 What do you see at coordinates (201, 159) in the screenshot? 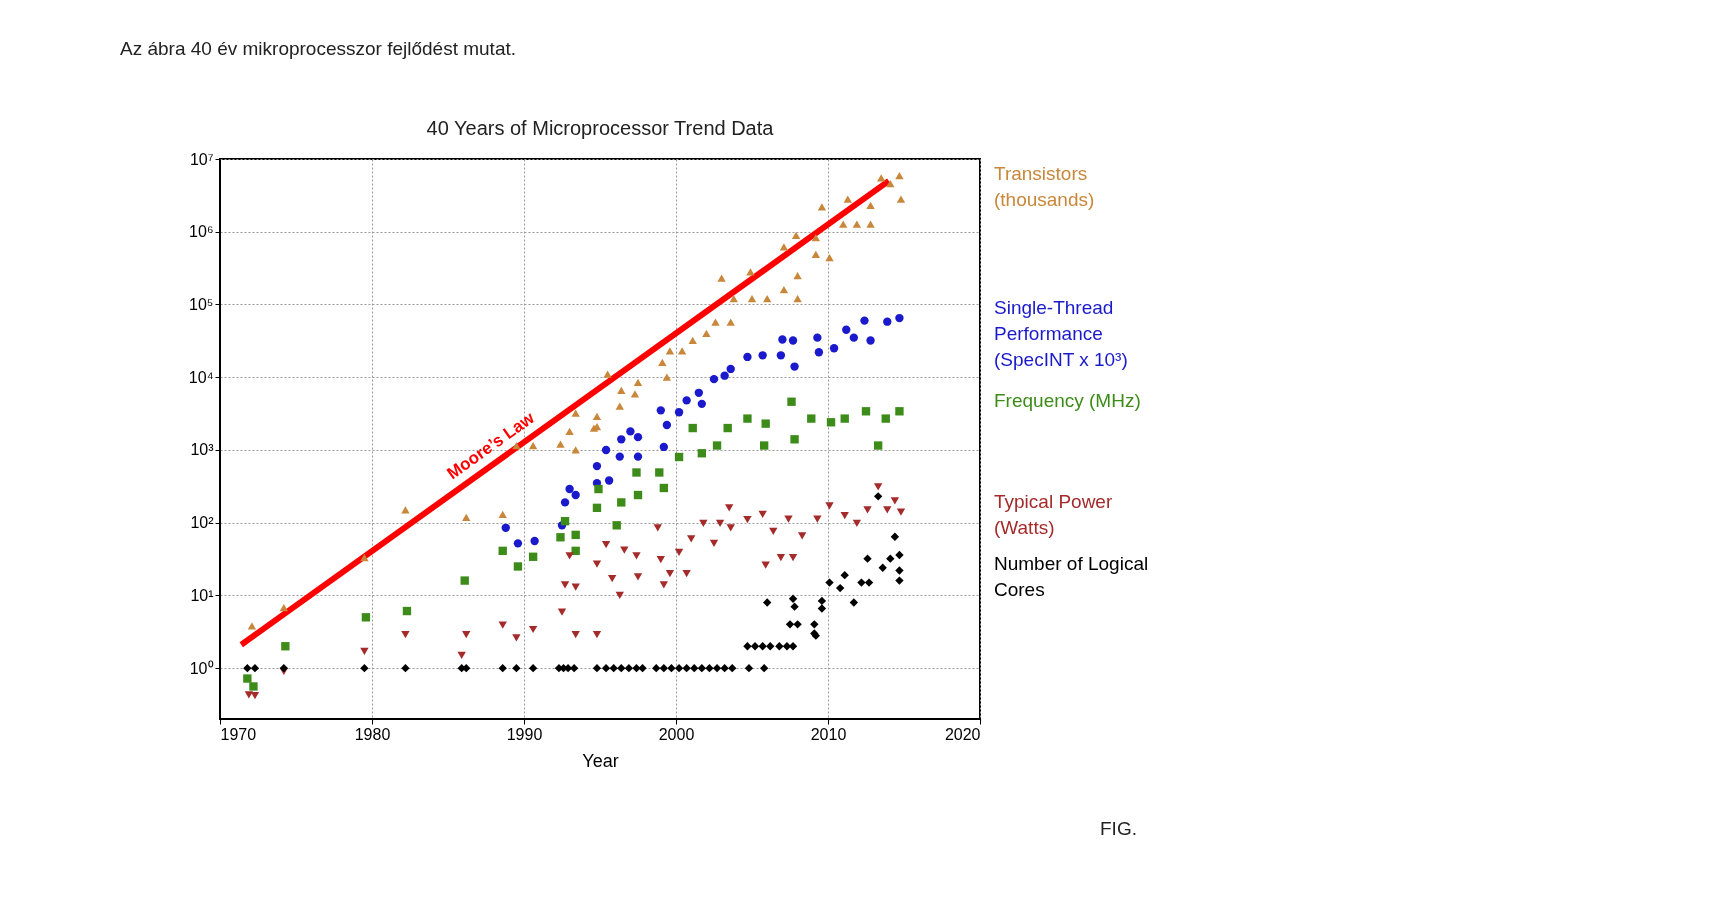
I see `y-tick-label: 10⁷` at bounding box center [201, 159].